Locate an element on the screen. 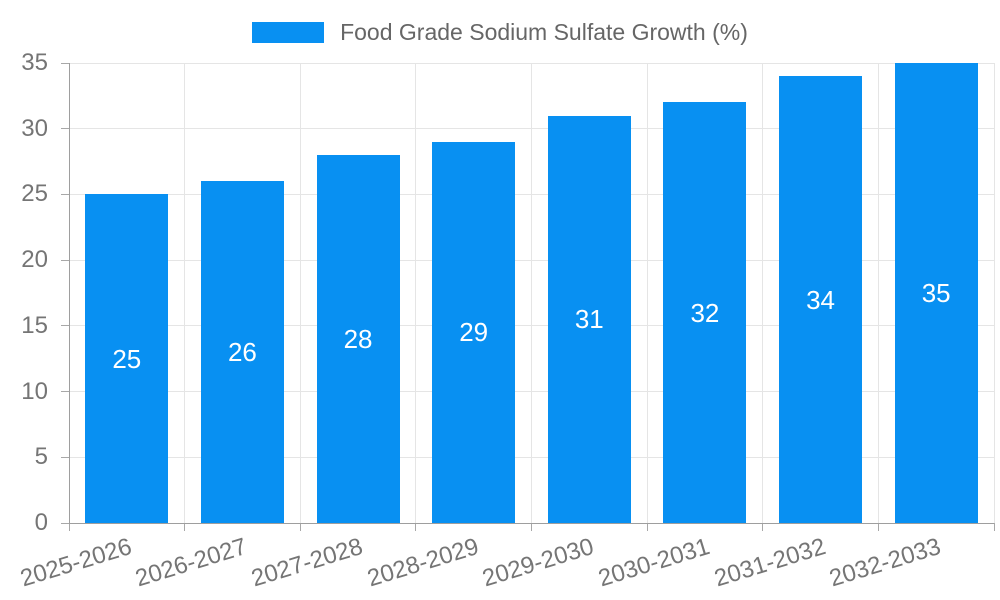  y-axis-tick-label: 5 is located at coordinates (41, 457).